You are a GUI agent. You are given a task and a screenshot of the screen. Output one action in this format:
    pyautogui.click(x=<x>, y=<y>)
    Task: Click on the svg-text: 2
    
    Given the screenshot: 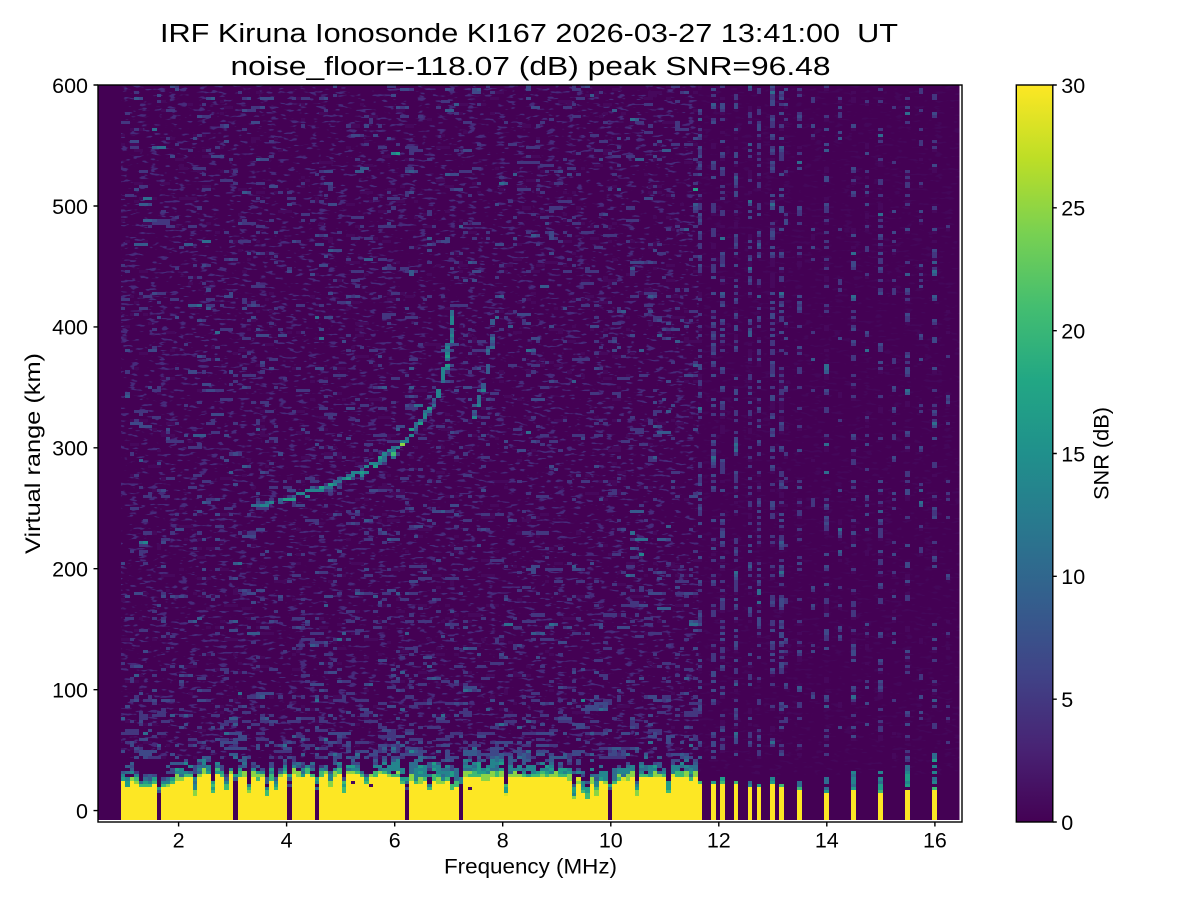 What is the action you would take?
    pyautogui.click(x=179, y=841)
    